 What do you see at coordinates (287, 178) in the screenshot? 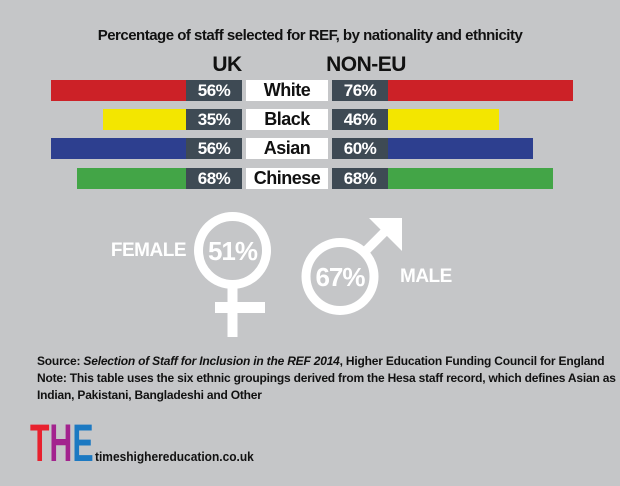
I see `category-label-chinese: Chinese` at bounding box center [287, 178].